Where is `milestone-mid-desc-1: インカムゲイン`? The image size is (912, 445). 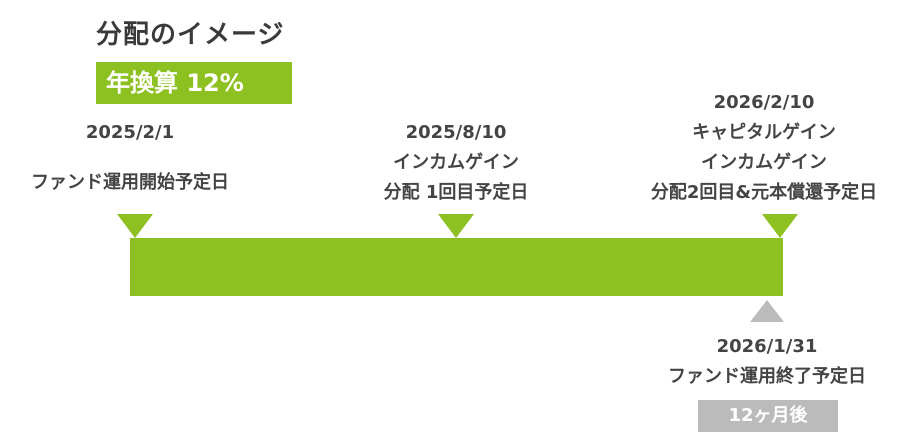 milestone-mid-desc-1: インカムゲイン is located at coordinates (456, 162).